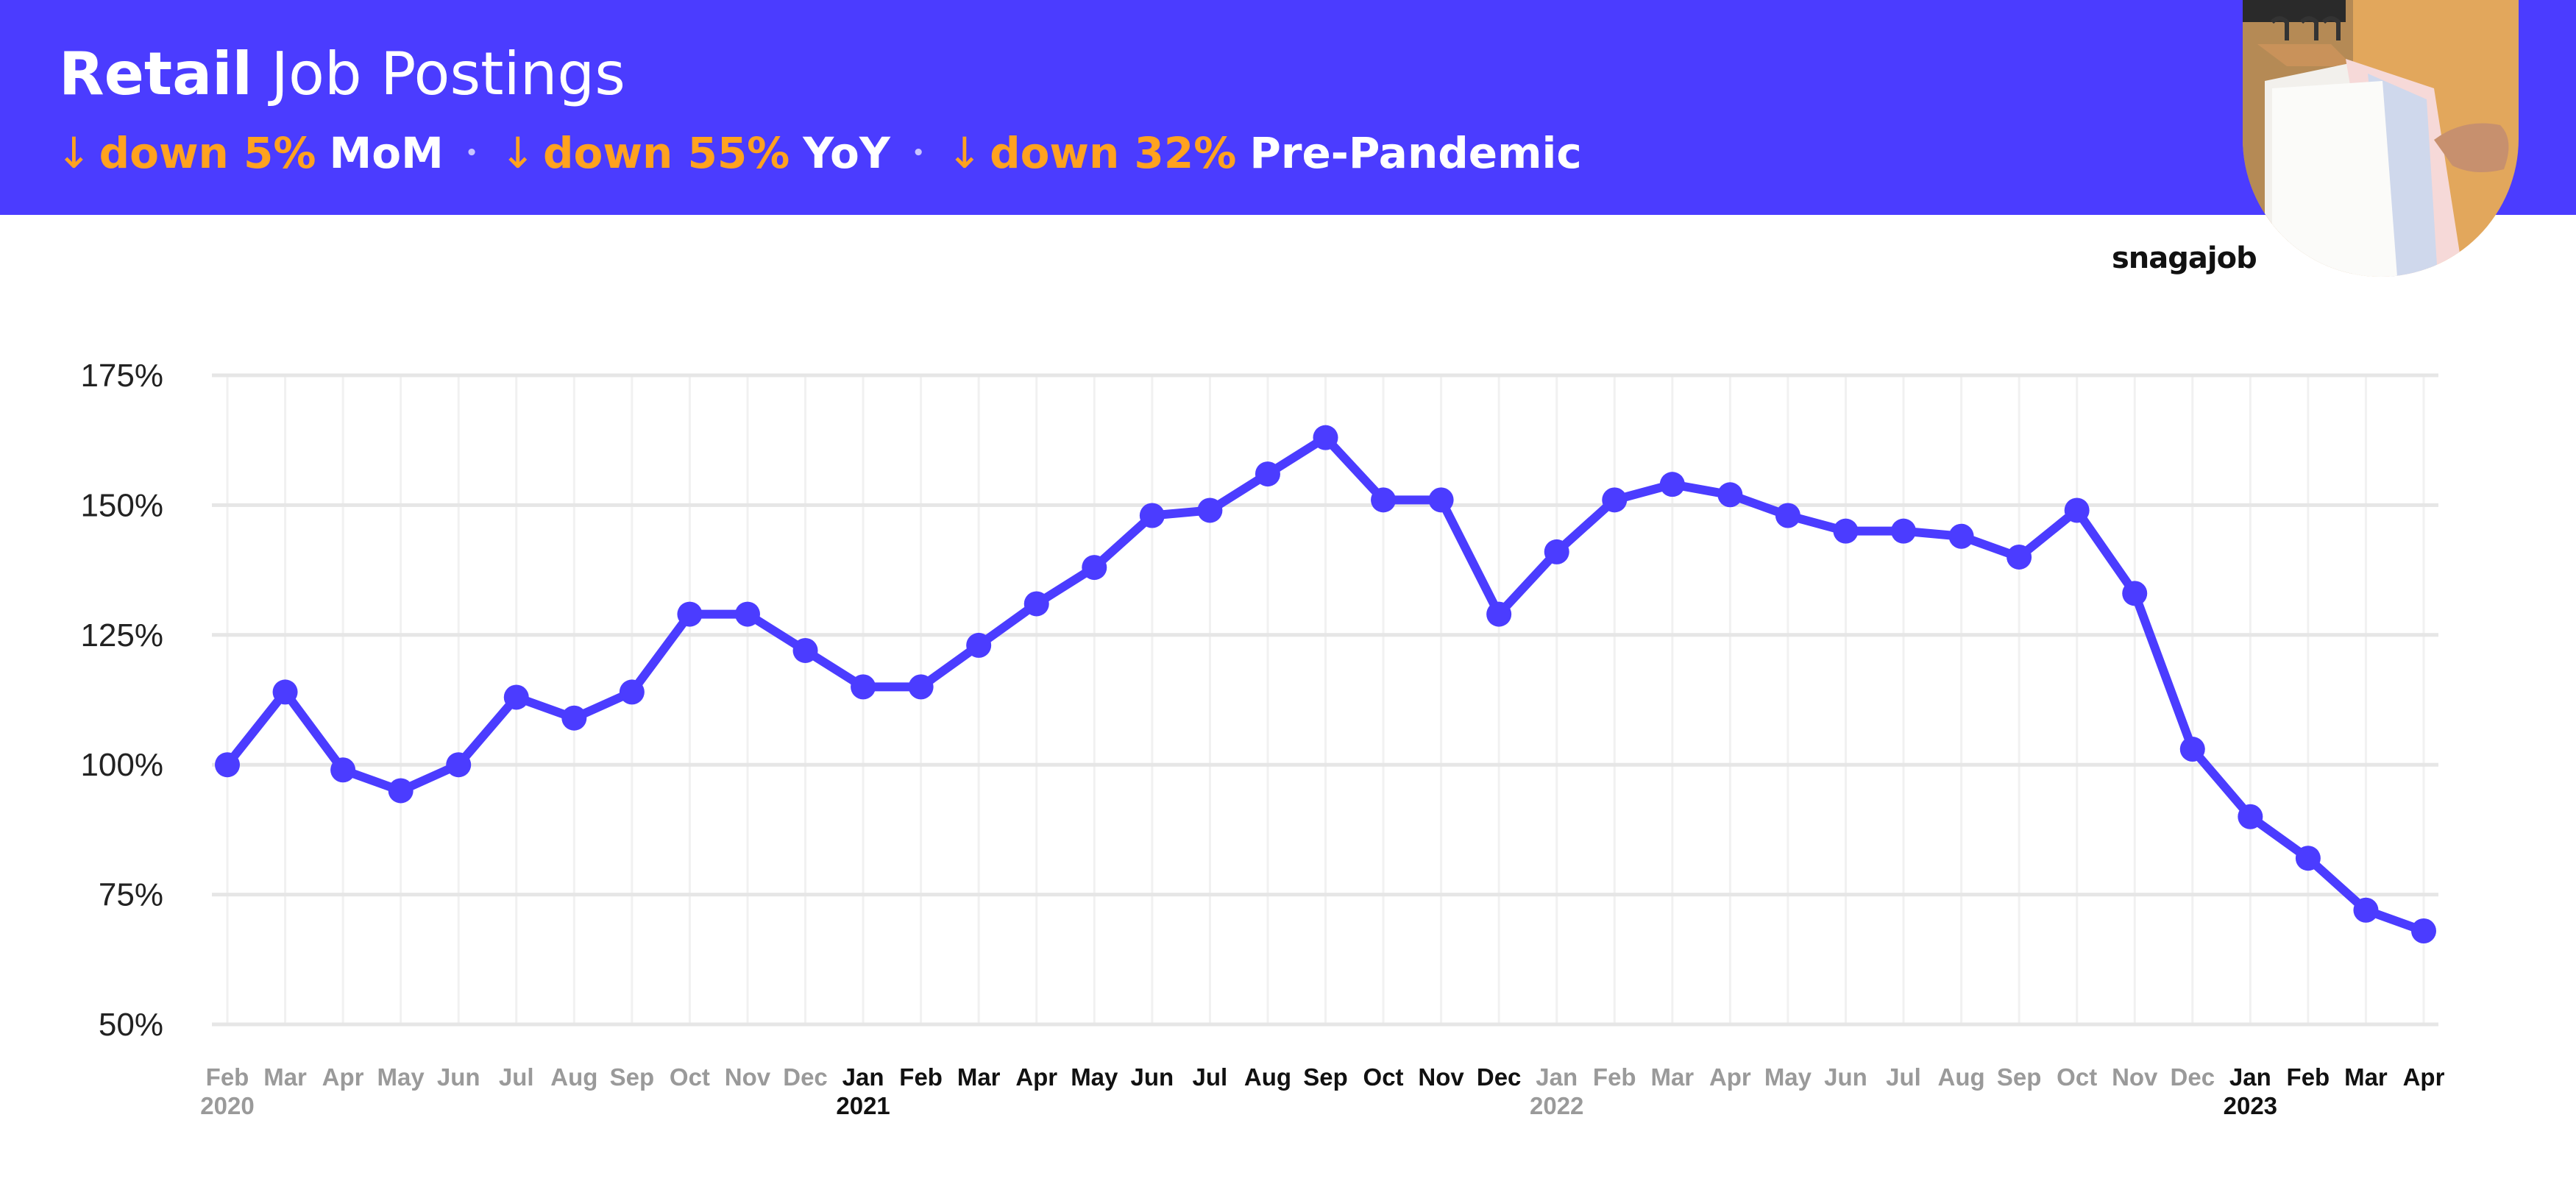  What do you see at coordinates (666, 153) in the screenshot?
I see `stat-change: down 55%` at bounding box center [666, 153].